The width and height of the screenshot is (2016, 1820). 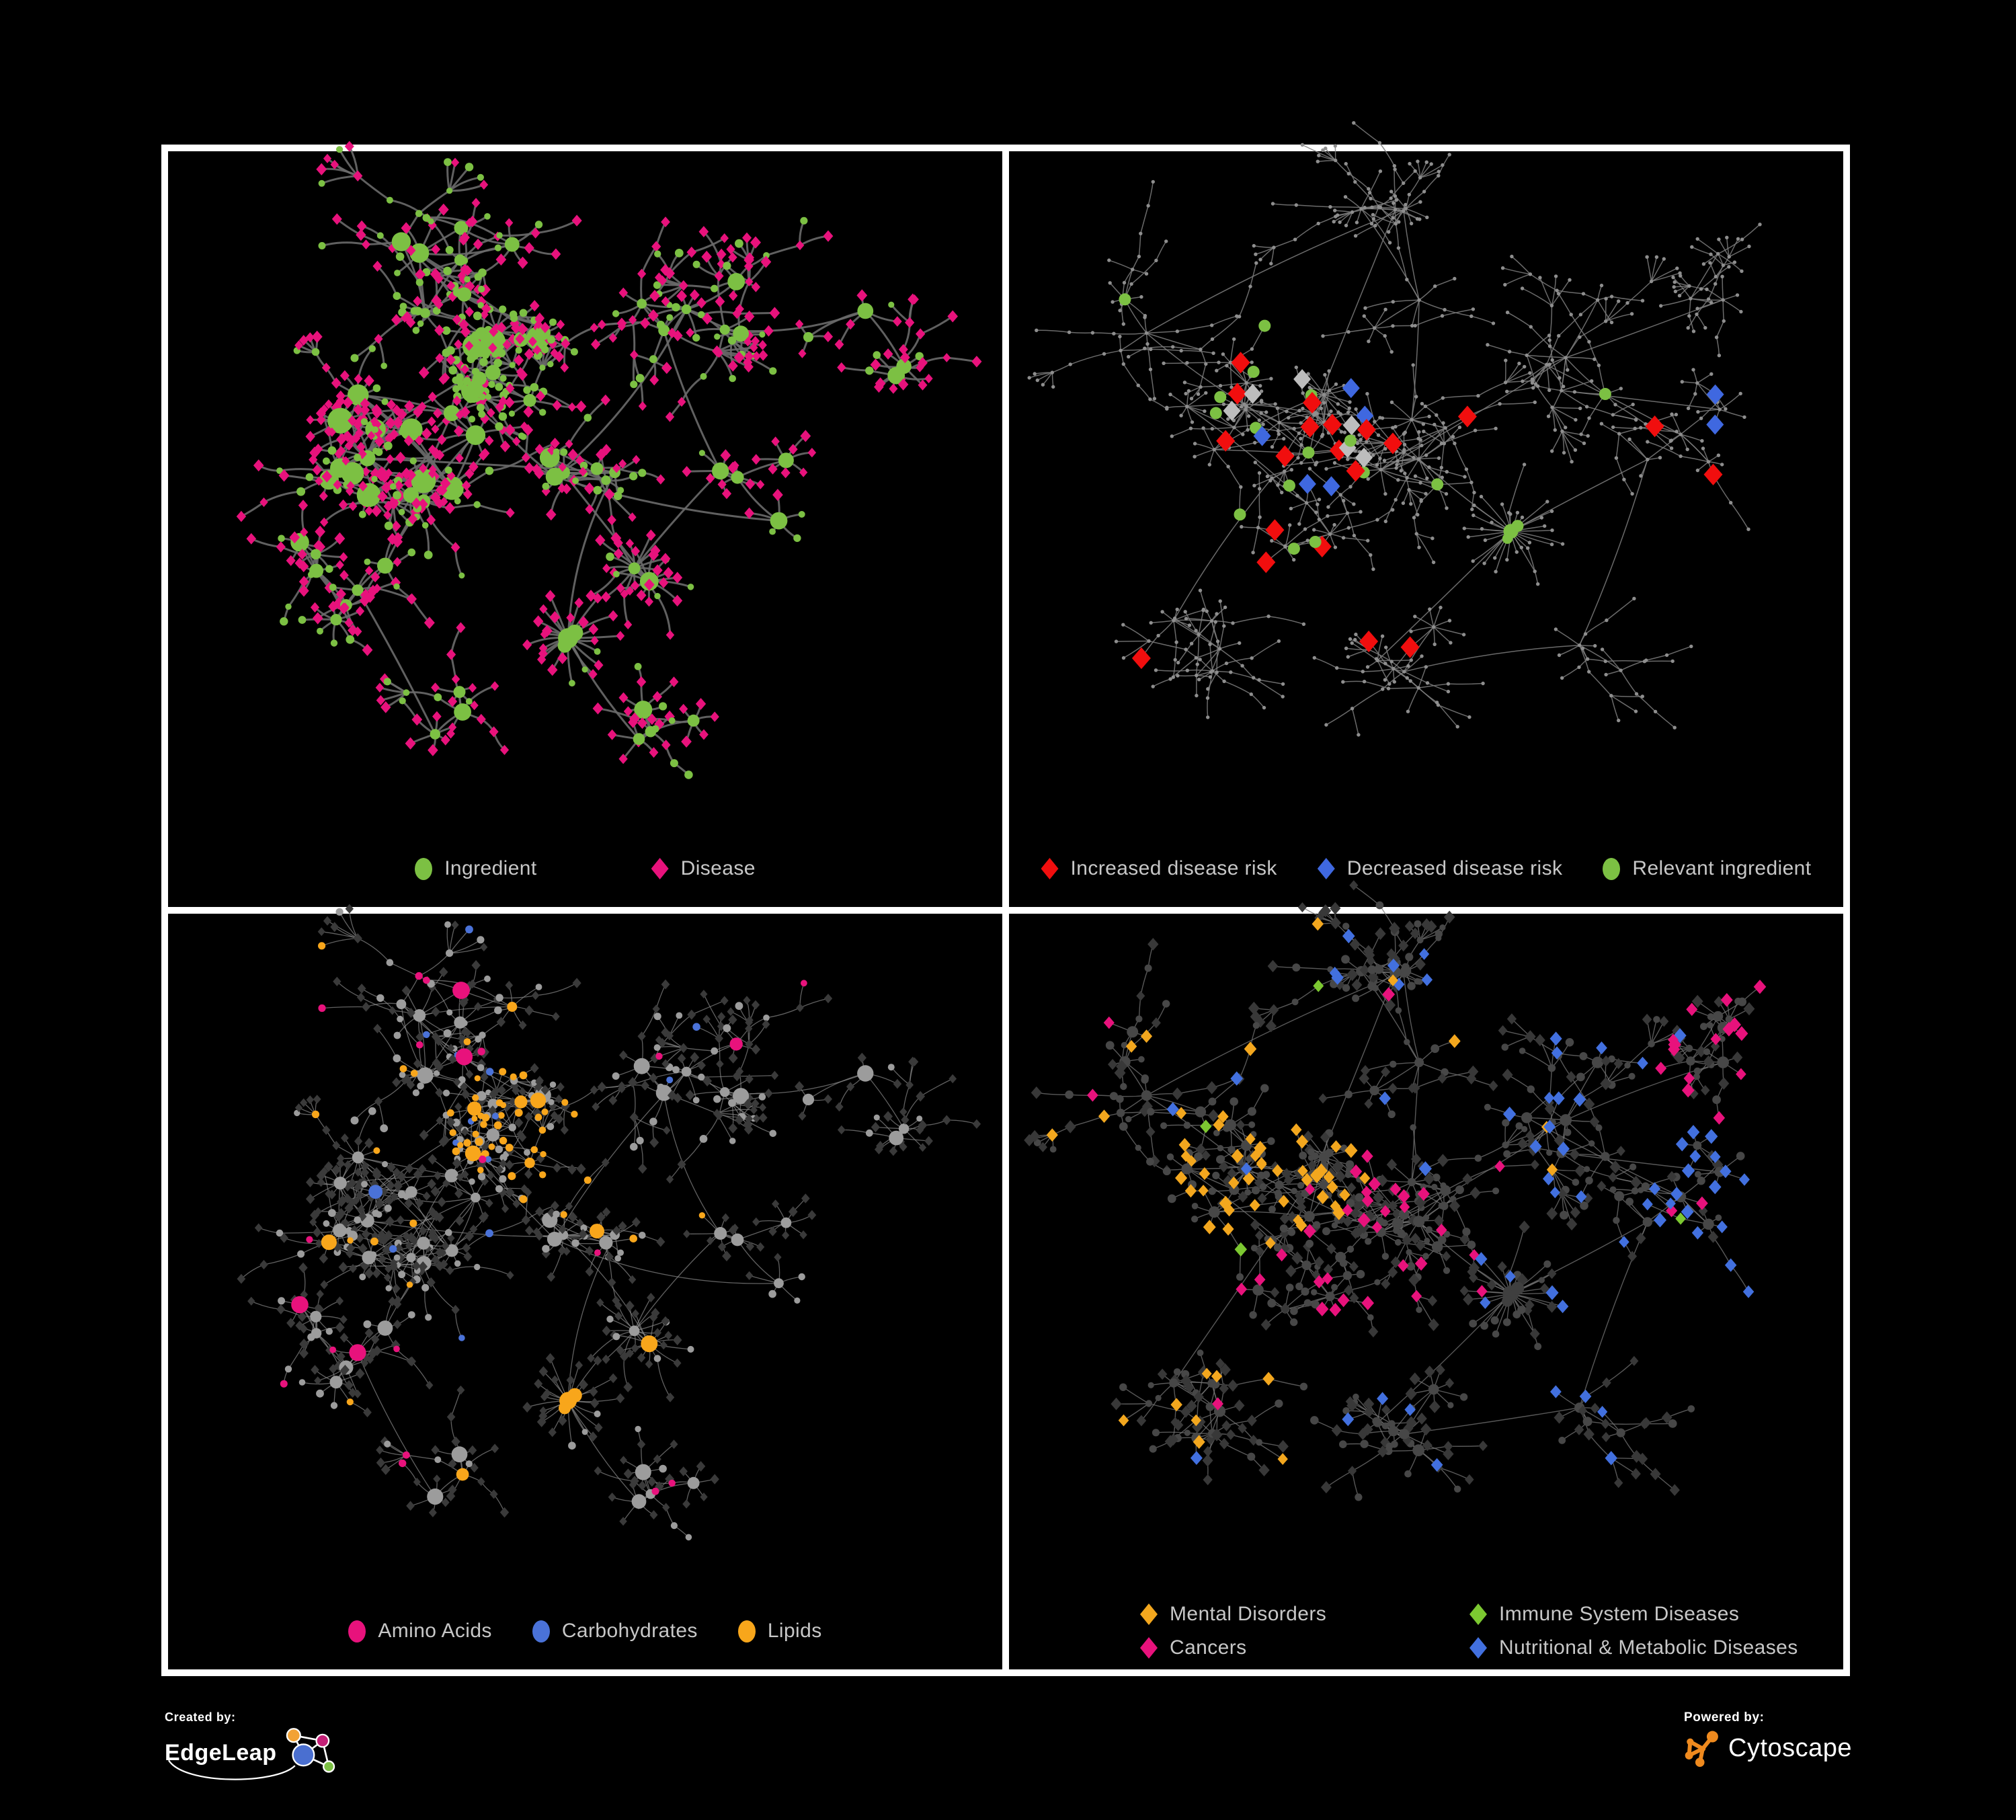 What do you see at coordinates (660, 868) in the screenshot?
I see `disease-swatch-icon` at bounding box center [660, 868].